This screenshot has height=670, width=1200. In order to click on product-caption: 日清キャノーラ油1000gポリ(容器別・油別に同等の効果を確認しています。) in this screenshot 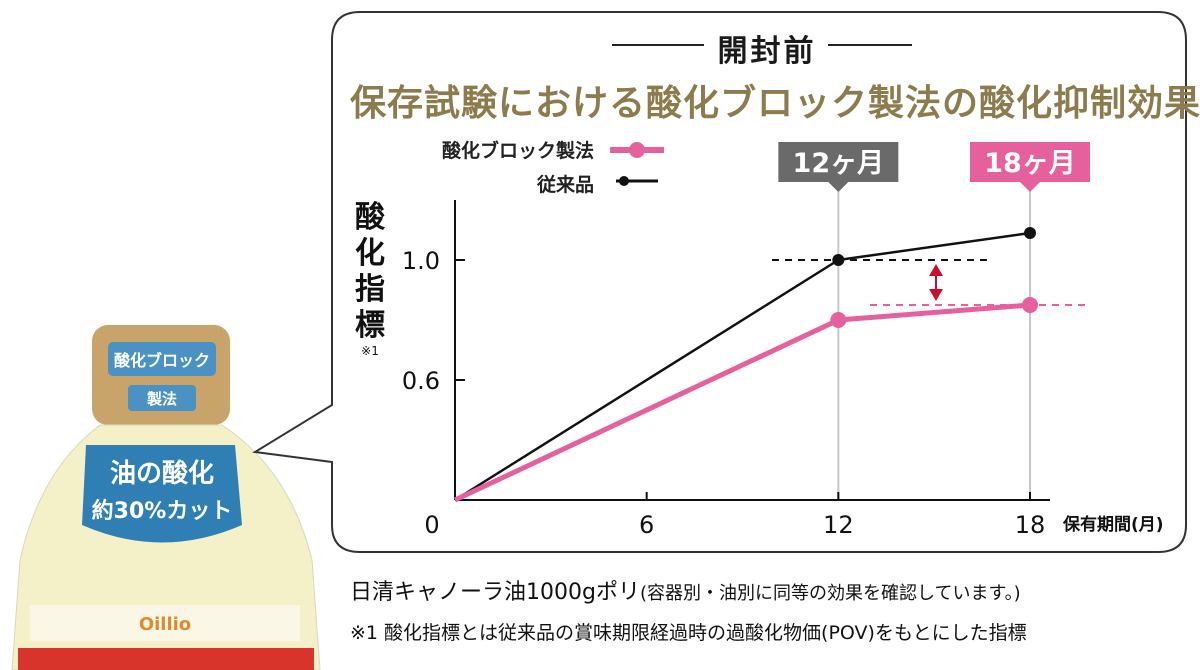, I will do `click(685, 590)`.